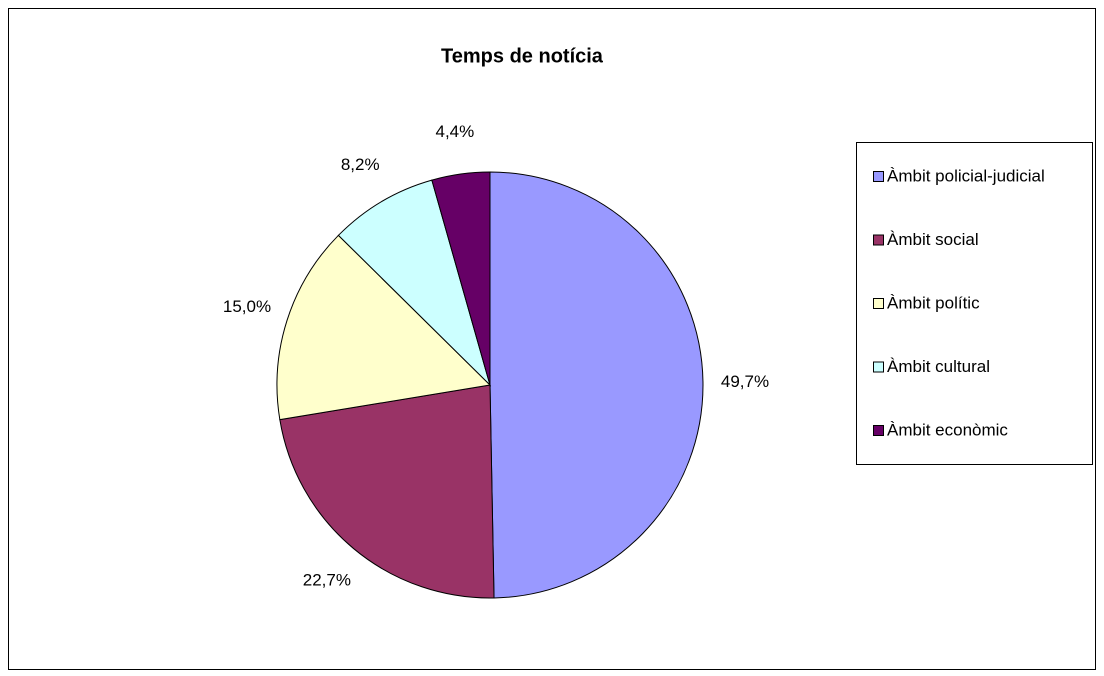 The image size is (1104, 676). Describe the element at coordinates (933, 302) in the screenshot. I see `legend-label: Àmbit polític` at that location.